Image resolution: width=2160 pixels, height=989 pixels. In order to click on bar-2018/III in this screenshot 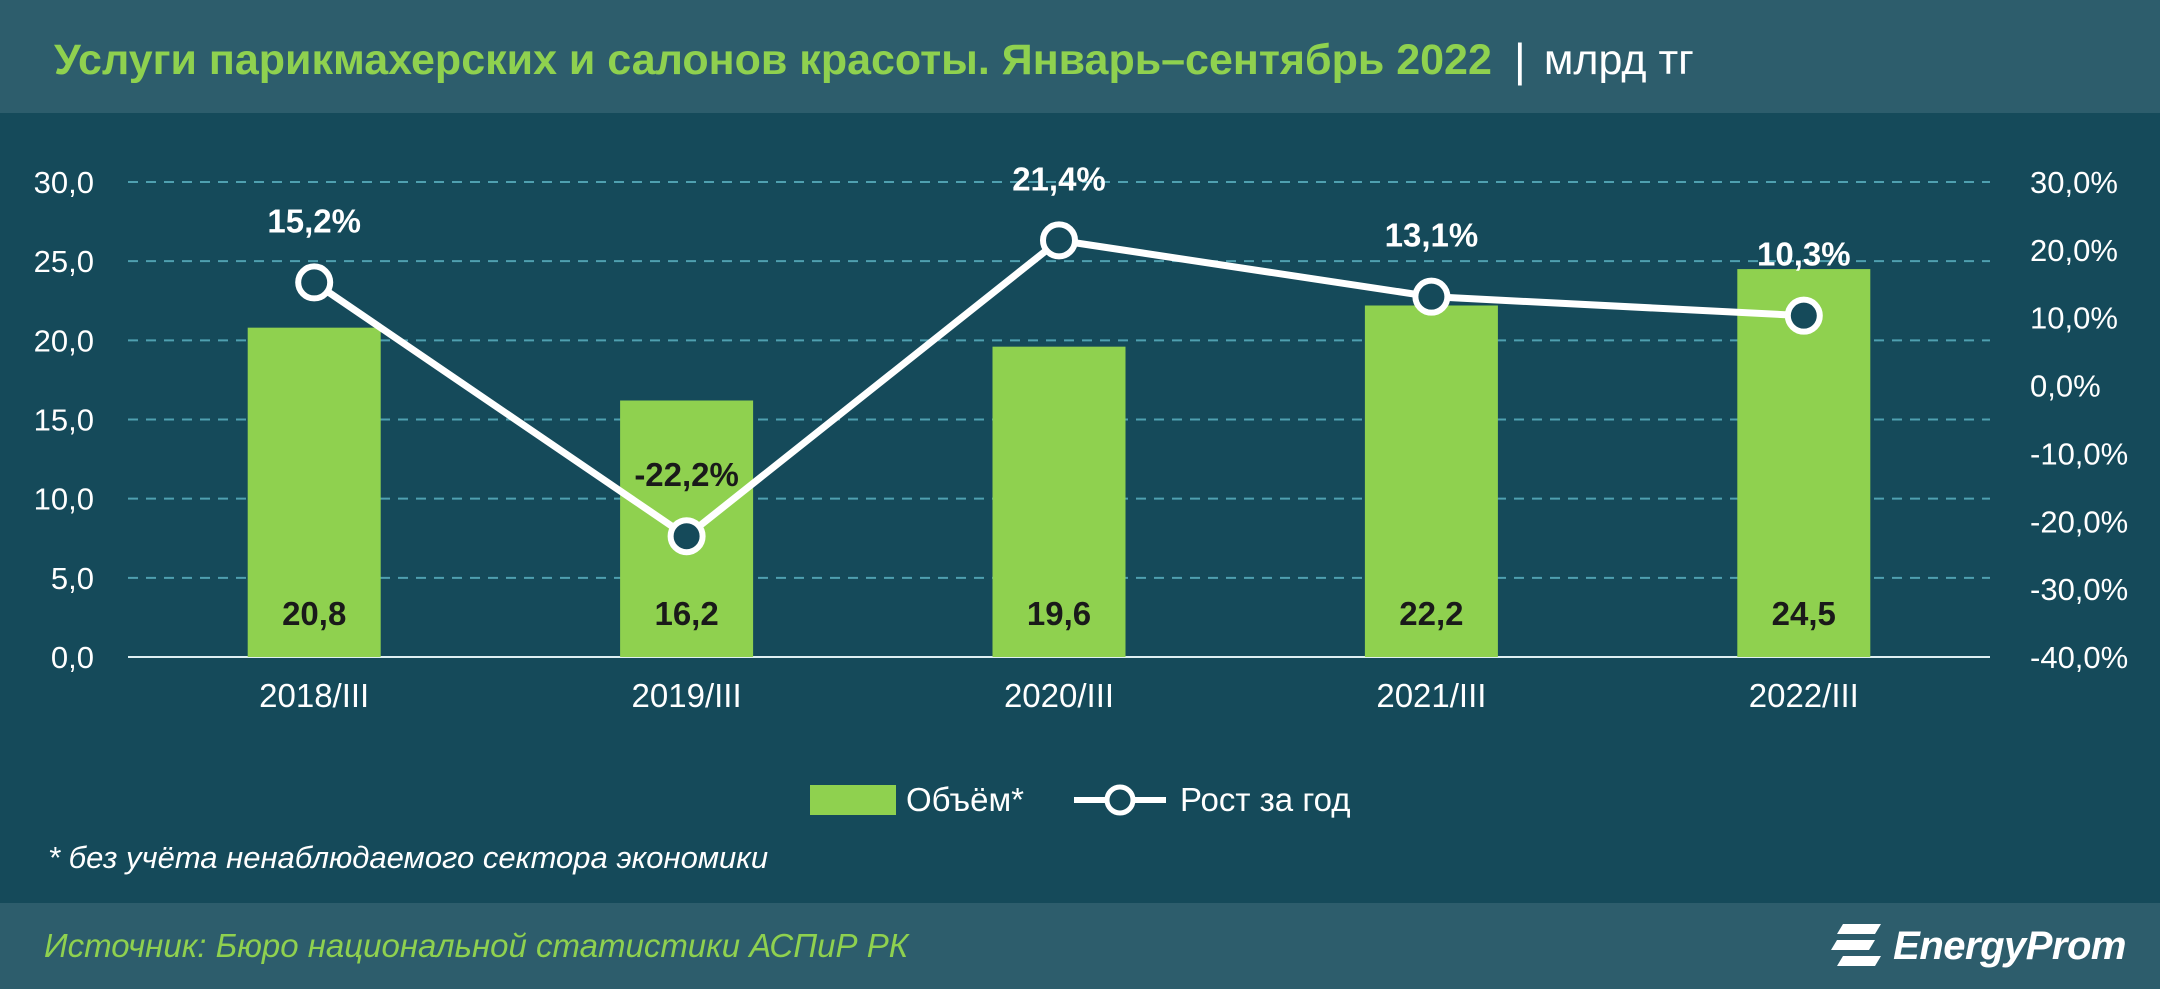, I will do `click(314, 492)`.